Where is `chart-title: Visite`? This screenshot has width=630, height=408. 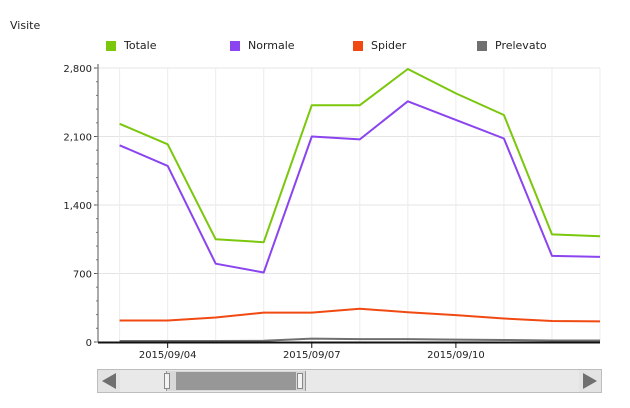 chart-title: Visite is located at coordinates (25, 25).